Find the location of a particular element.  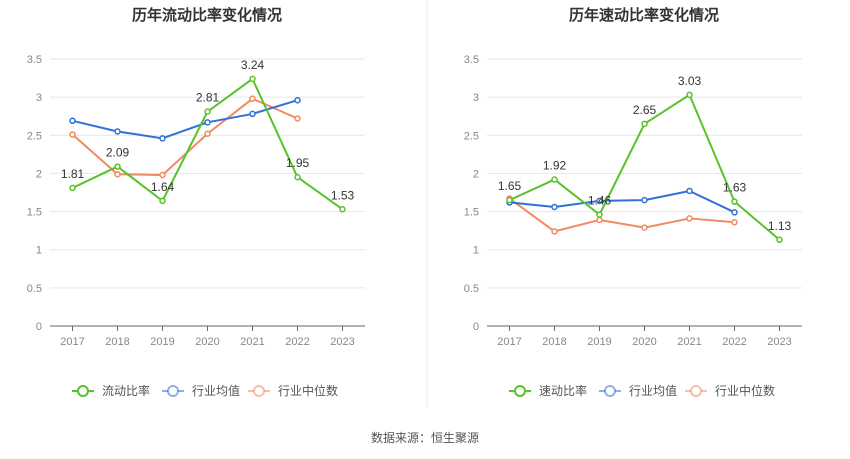

data-label: 1.92 is located at coordinates (555, 166).